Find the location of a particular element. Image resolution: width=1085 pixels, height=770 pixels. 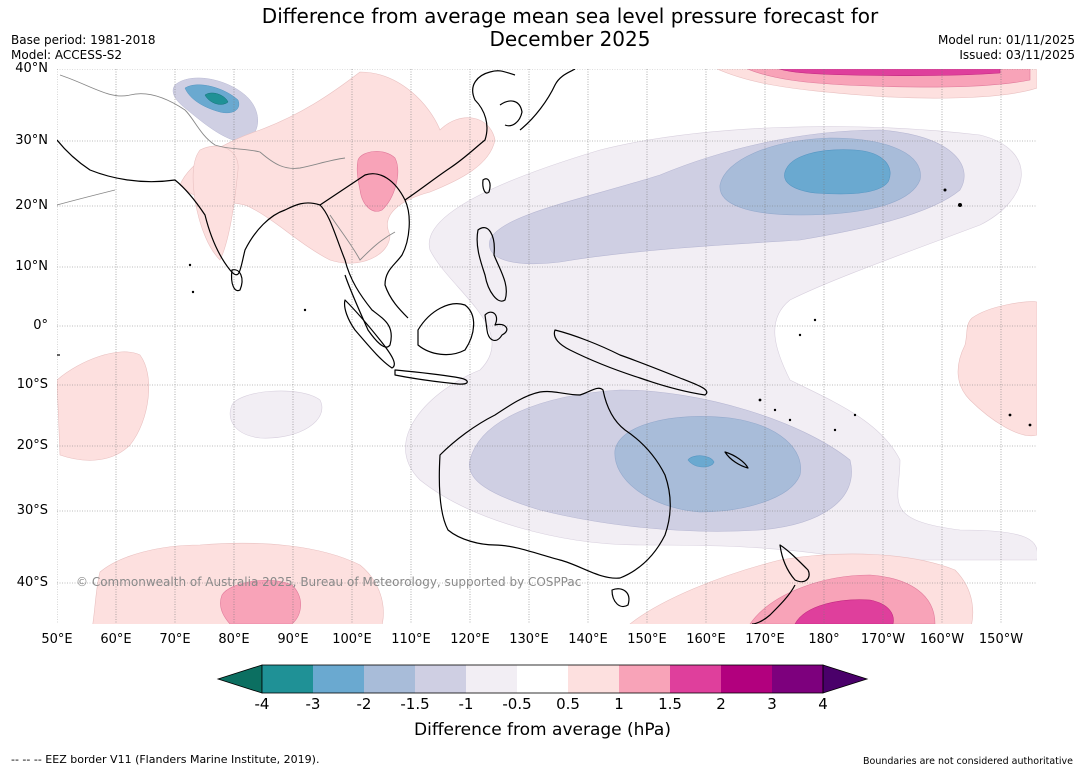

anomaly-area-himalaya-strong is located at coordinates (216, 98).